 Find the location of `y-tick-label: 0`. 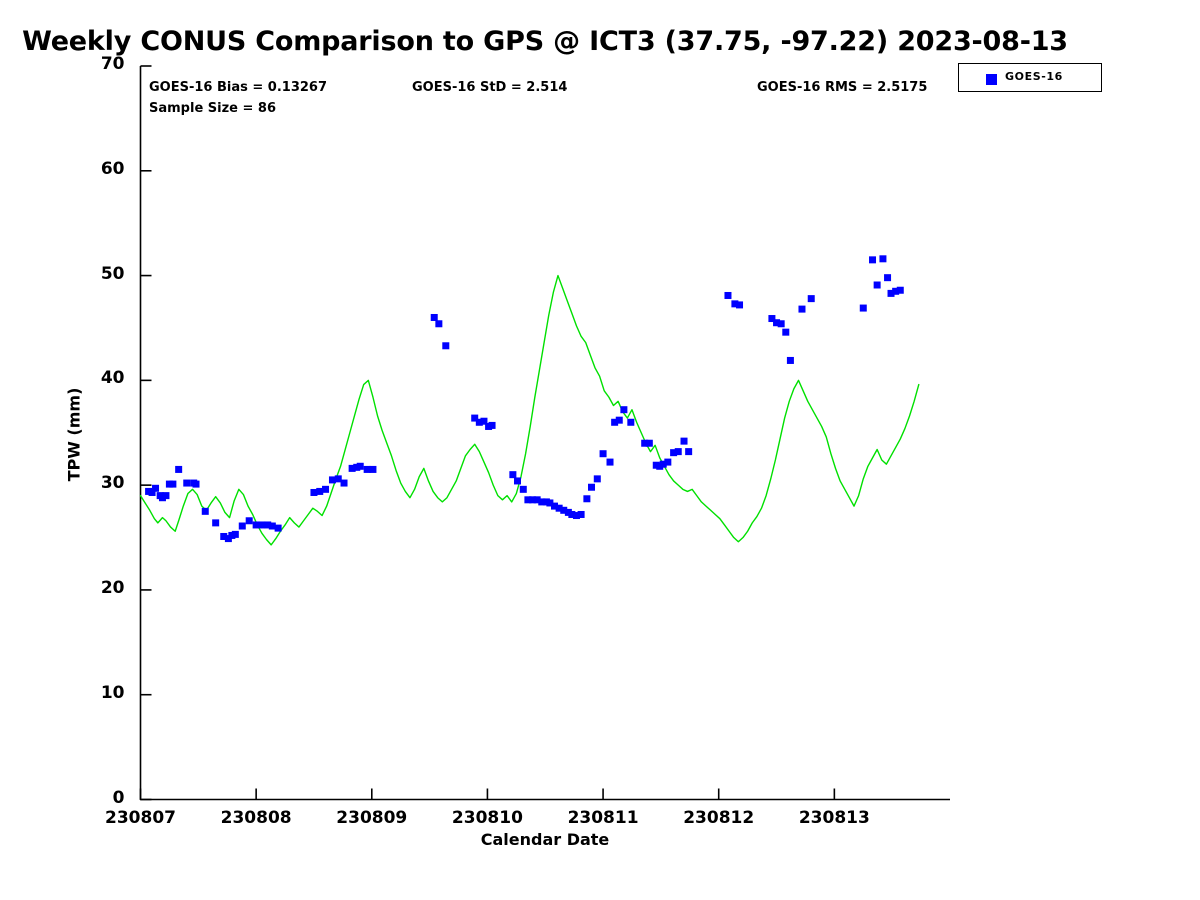

y-tick-label: 0 is located at coordinates (118, 797).